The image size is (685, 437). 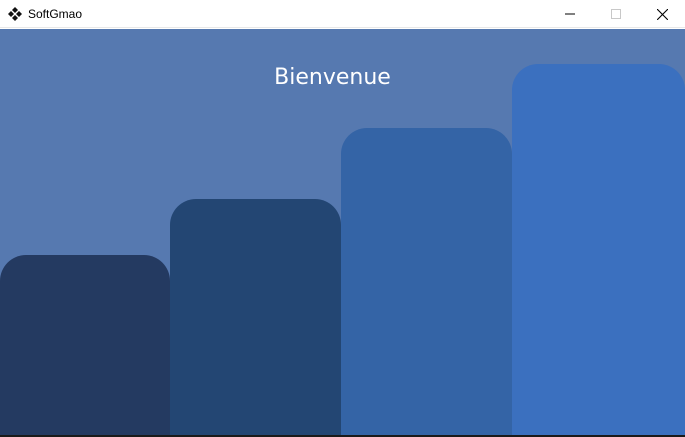 I want to click on maximize-button, so click(x=616, y=14).